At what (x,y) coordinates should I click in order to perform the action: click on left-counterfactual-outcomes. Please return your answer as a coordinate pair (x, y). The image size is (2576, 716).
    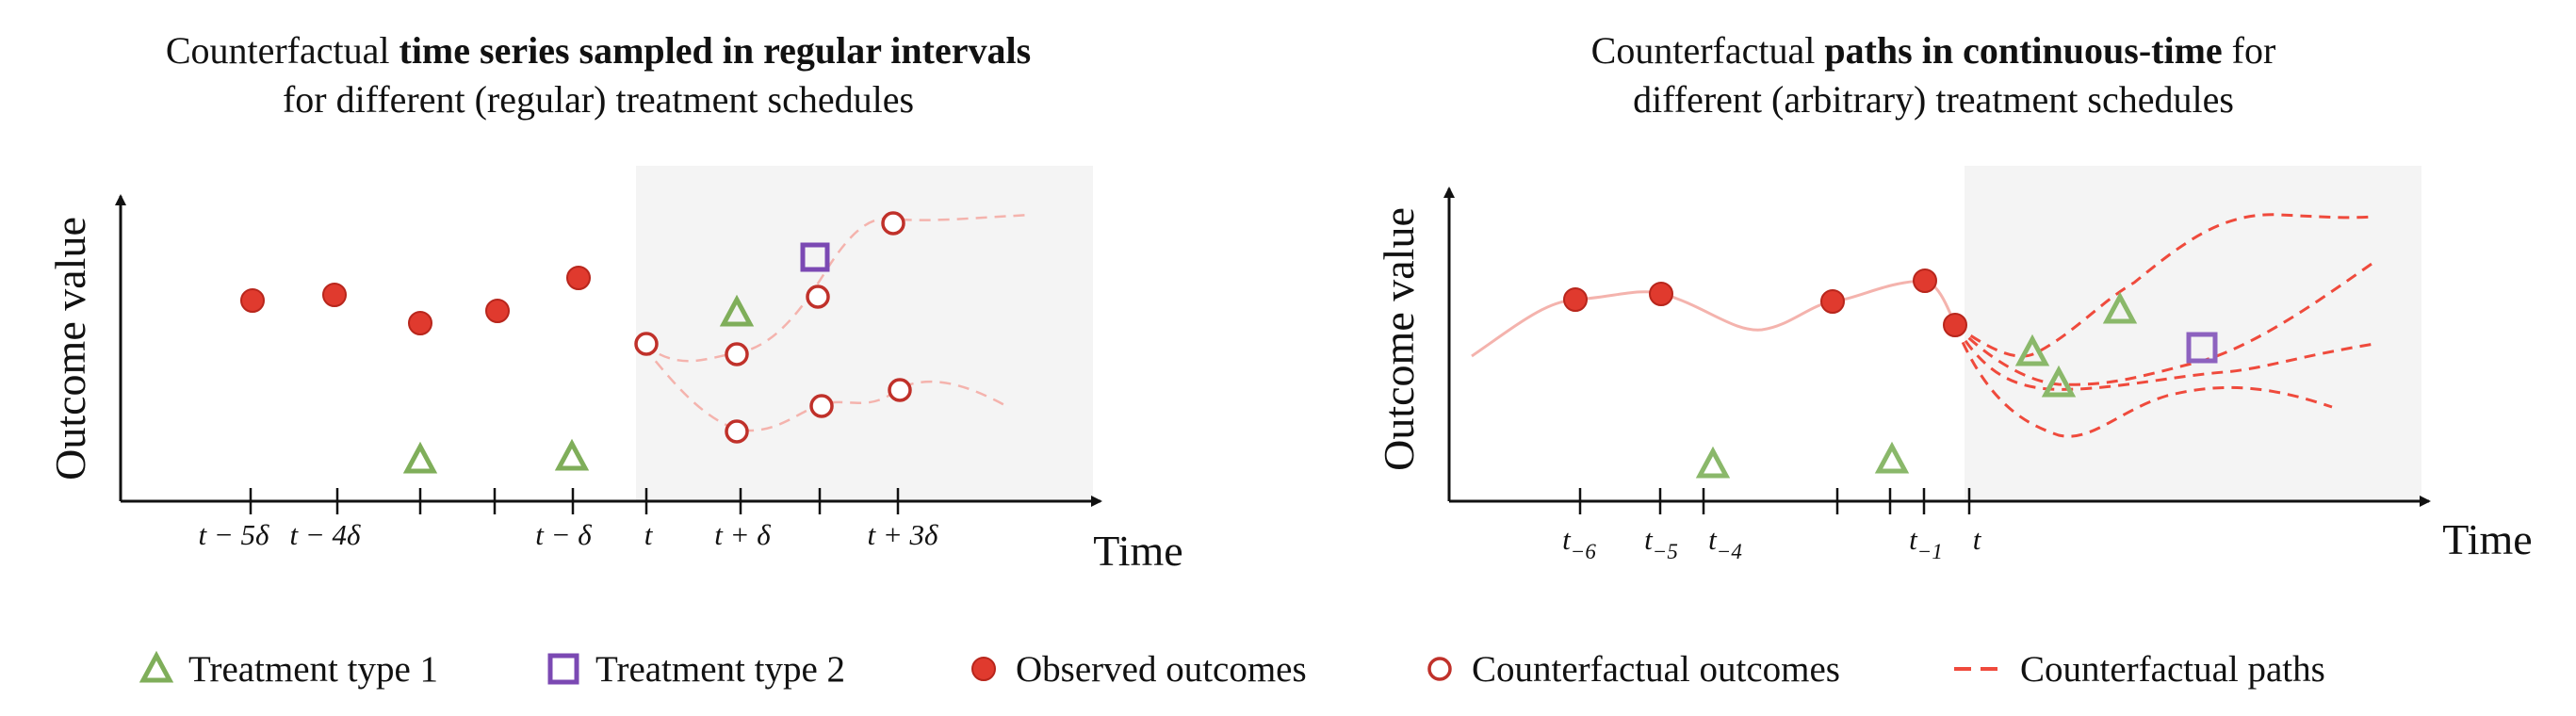
    Looking at the image, I should click on (773, 328).